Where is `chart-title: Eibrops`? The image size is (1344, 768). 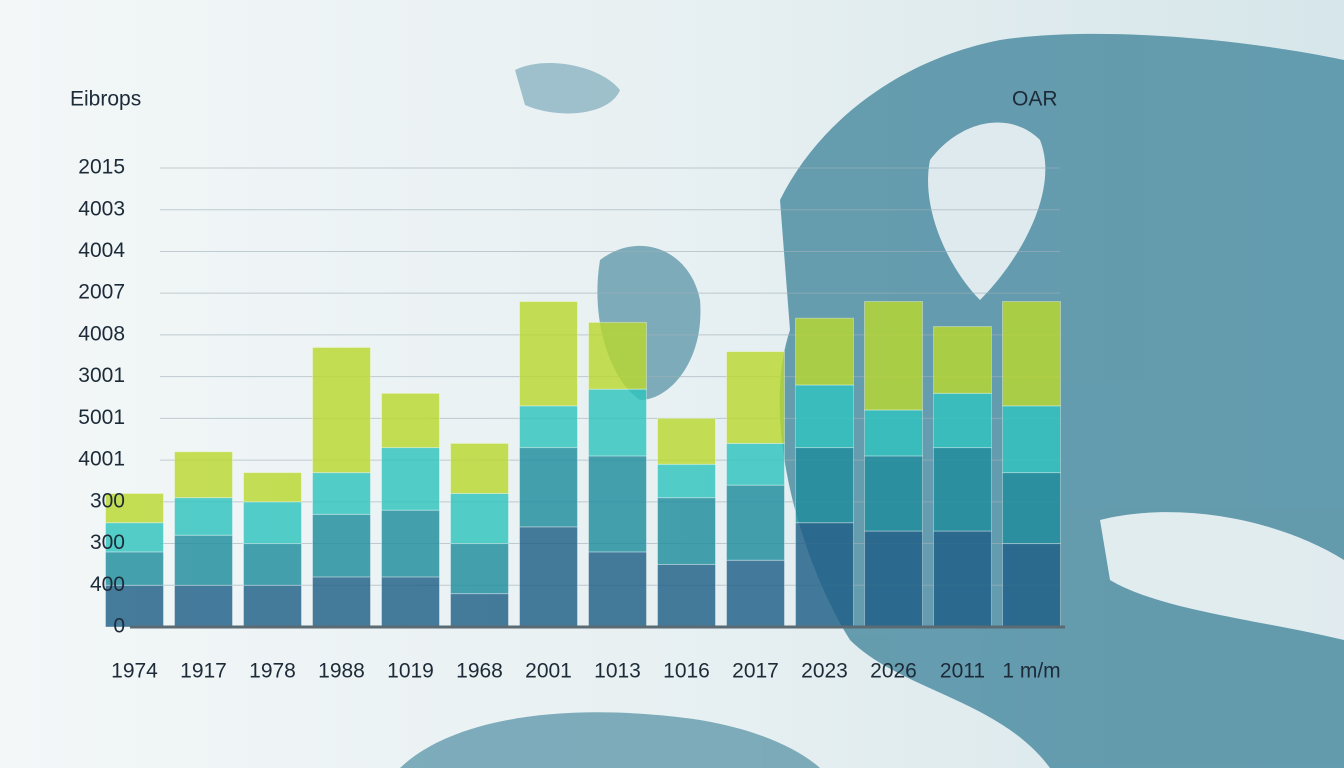
chart-title: Eibrops is located at coordinates (105, 99).